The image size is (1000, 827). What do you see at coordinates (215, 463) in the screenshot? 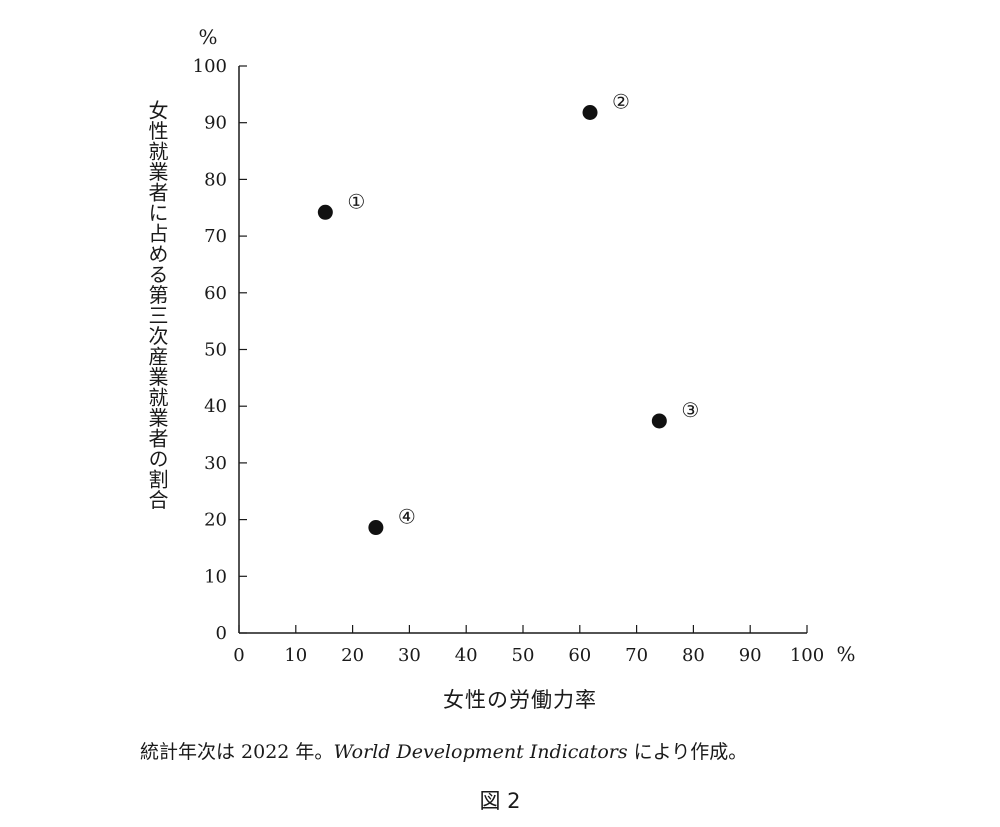
I see `y-tick-label: 30` at bounding box center [215, 463].